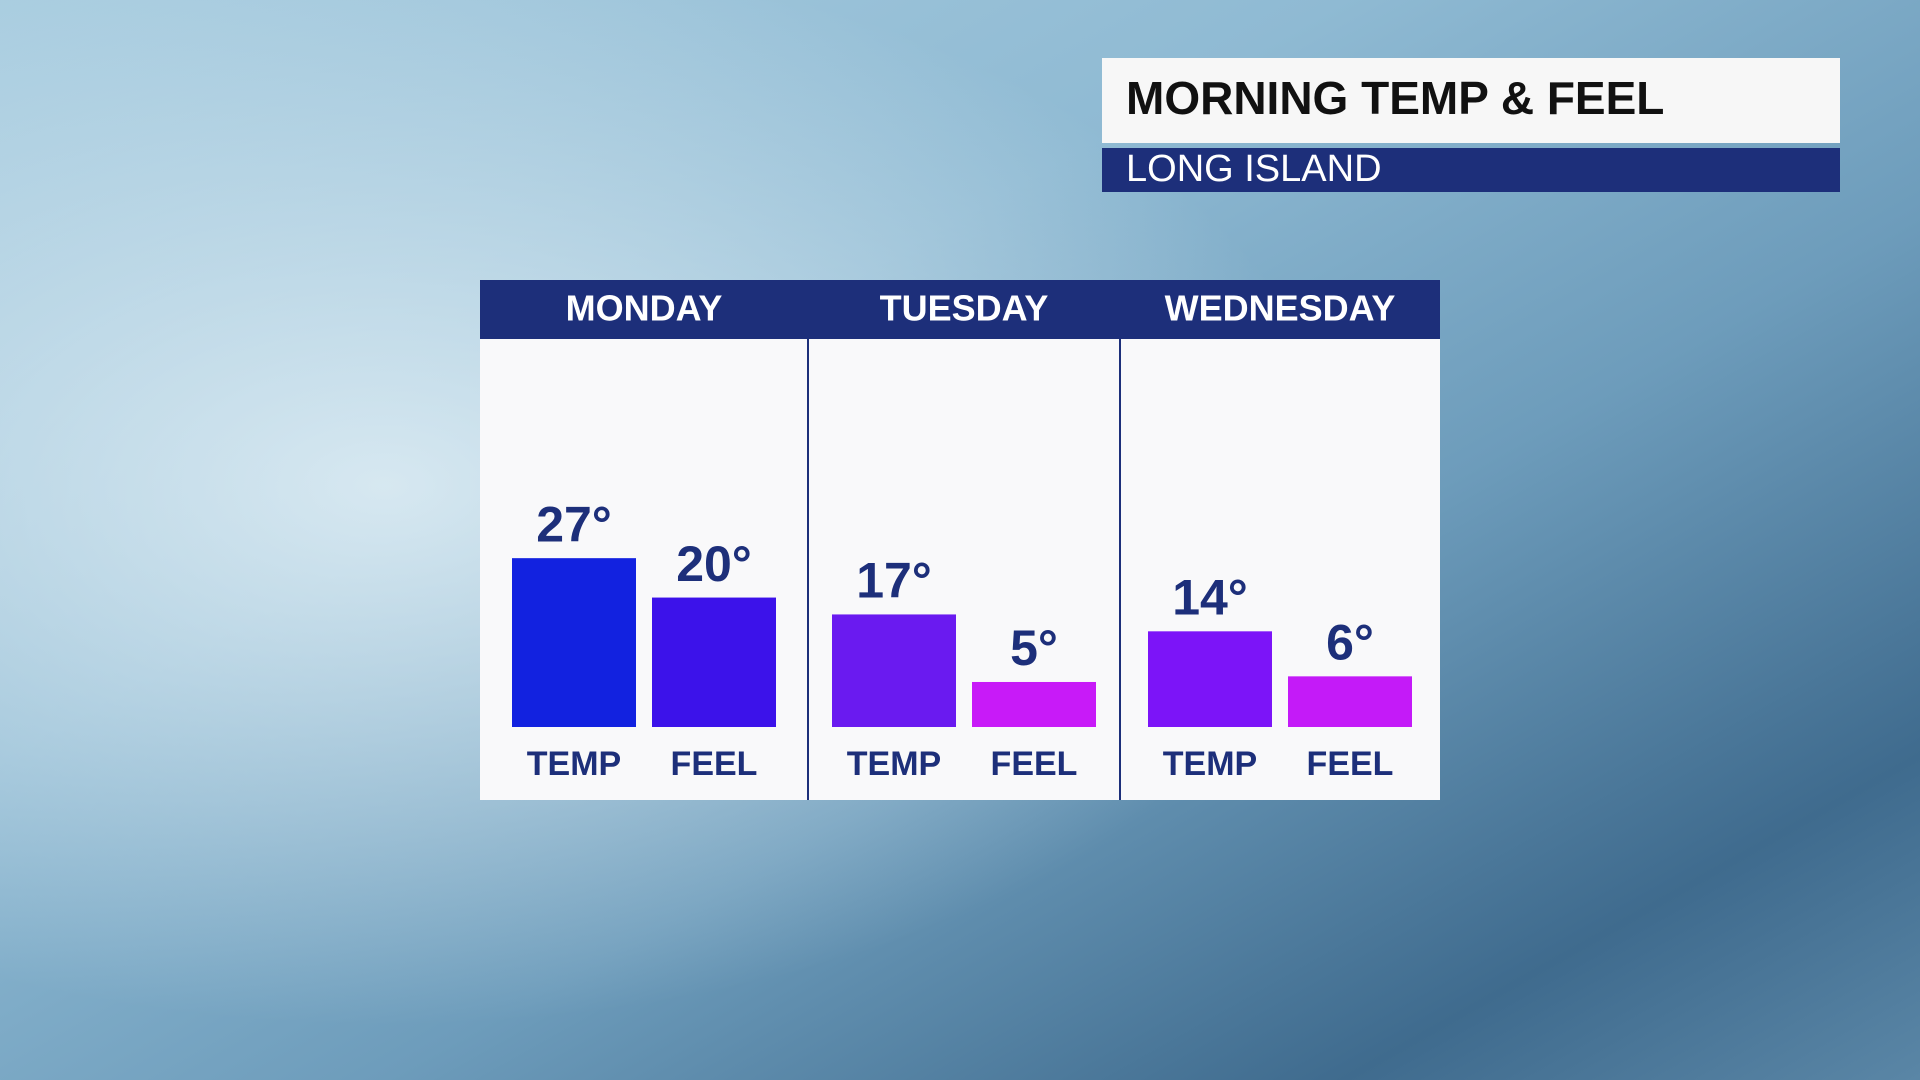  I want to click on value-label: 20°, so click(714, 564).